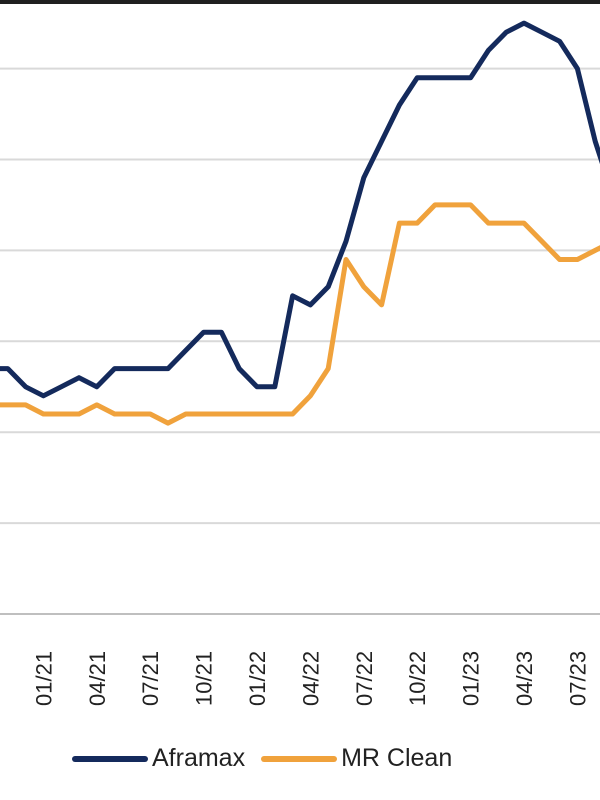 Image resolution: width=600 pixels, height=800 pixels. Describe the element at coordinates (150, 678) in the screenshot. I see `x-tick-label: 07/21` at that location.